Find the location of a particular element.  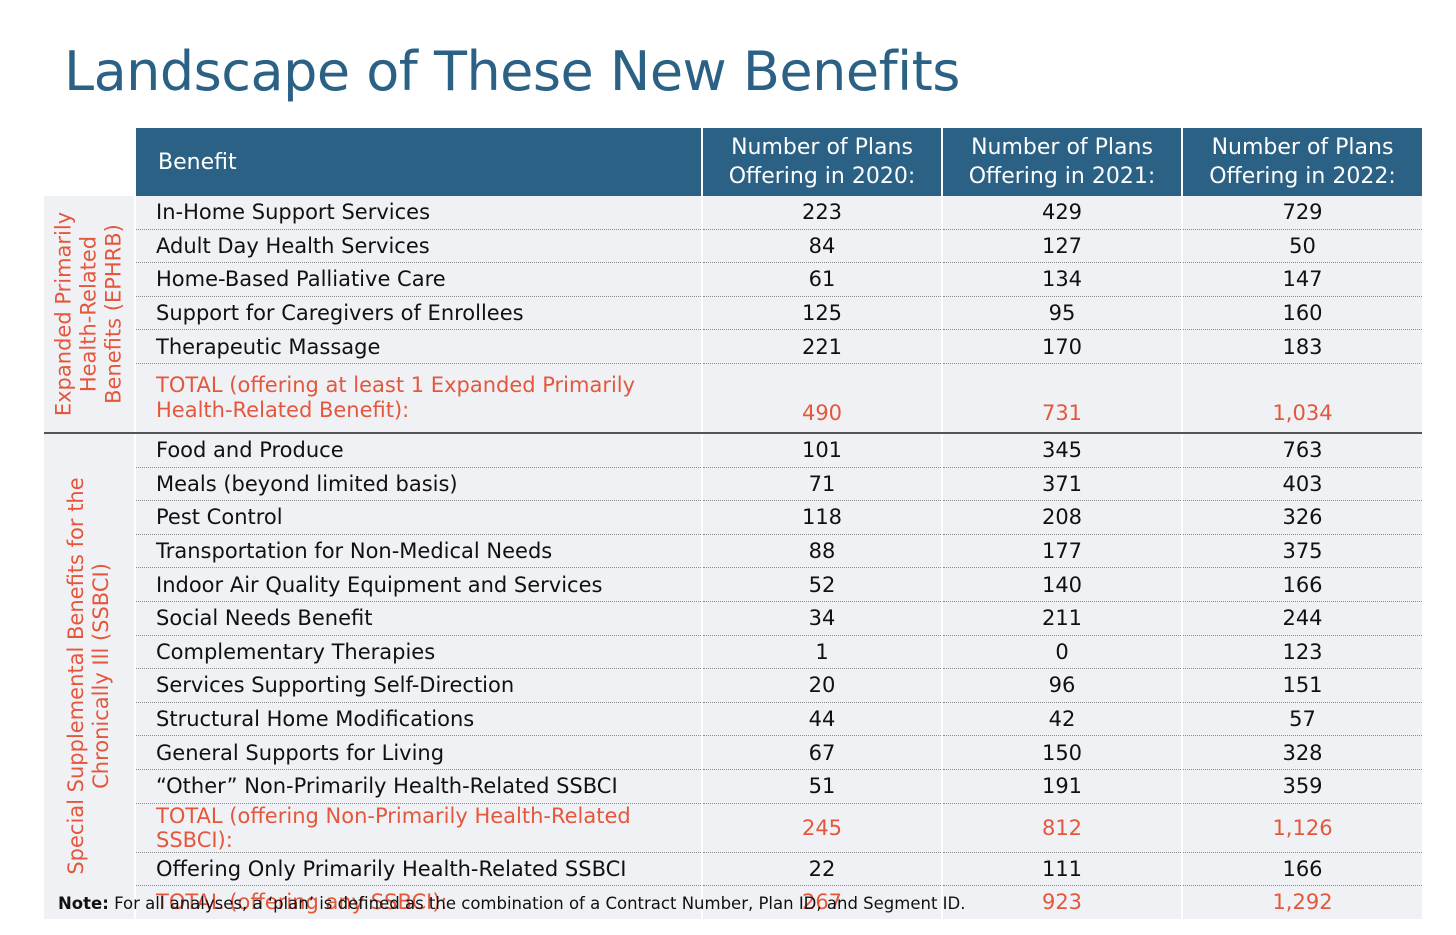

value-cell-2021: 111 is located at coordinates (1062, 869).